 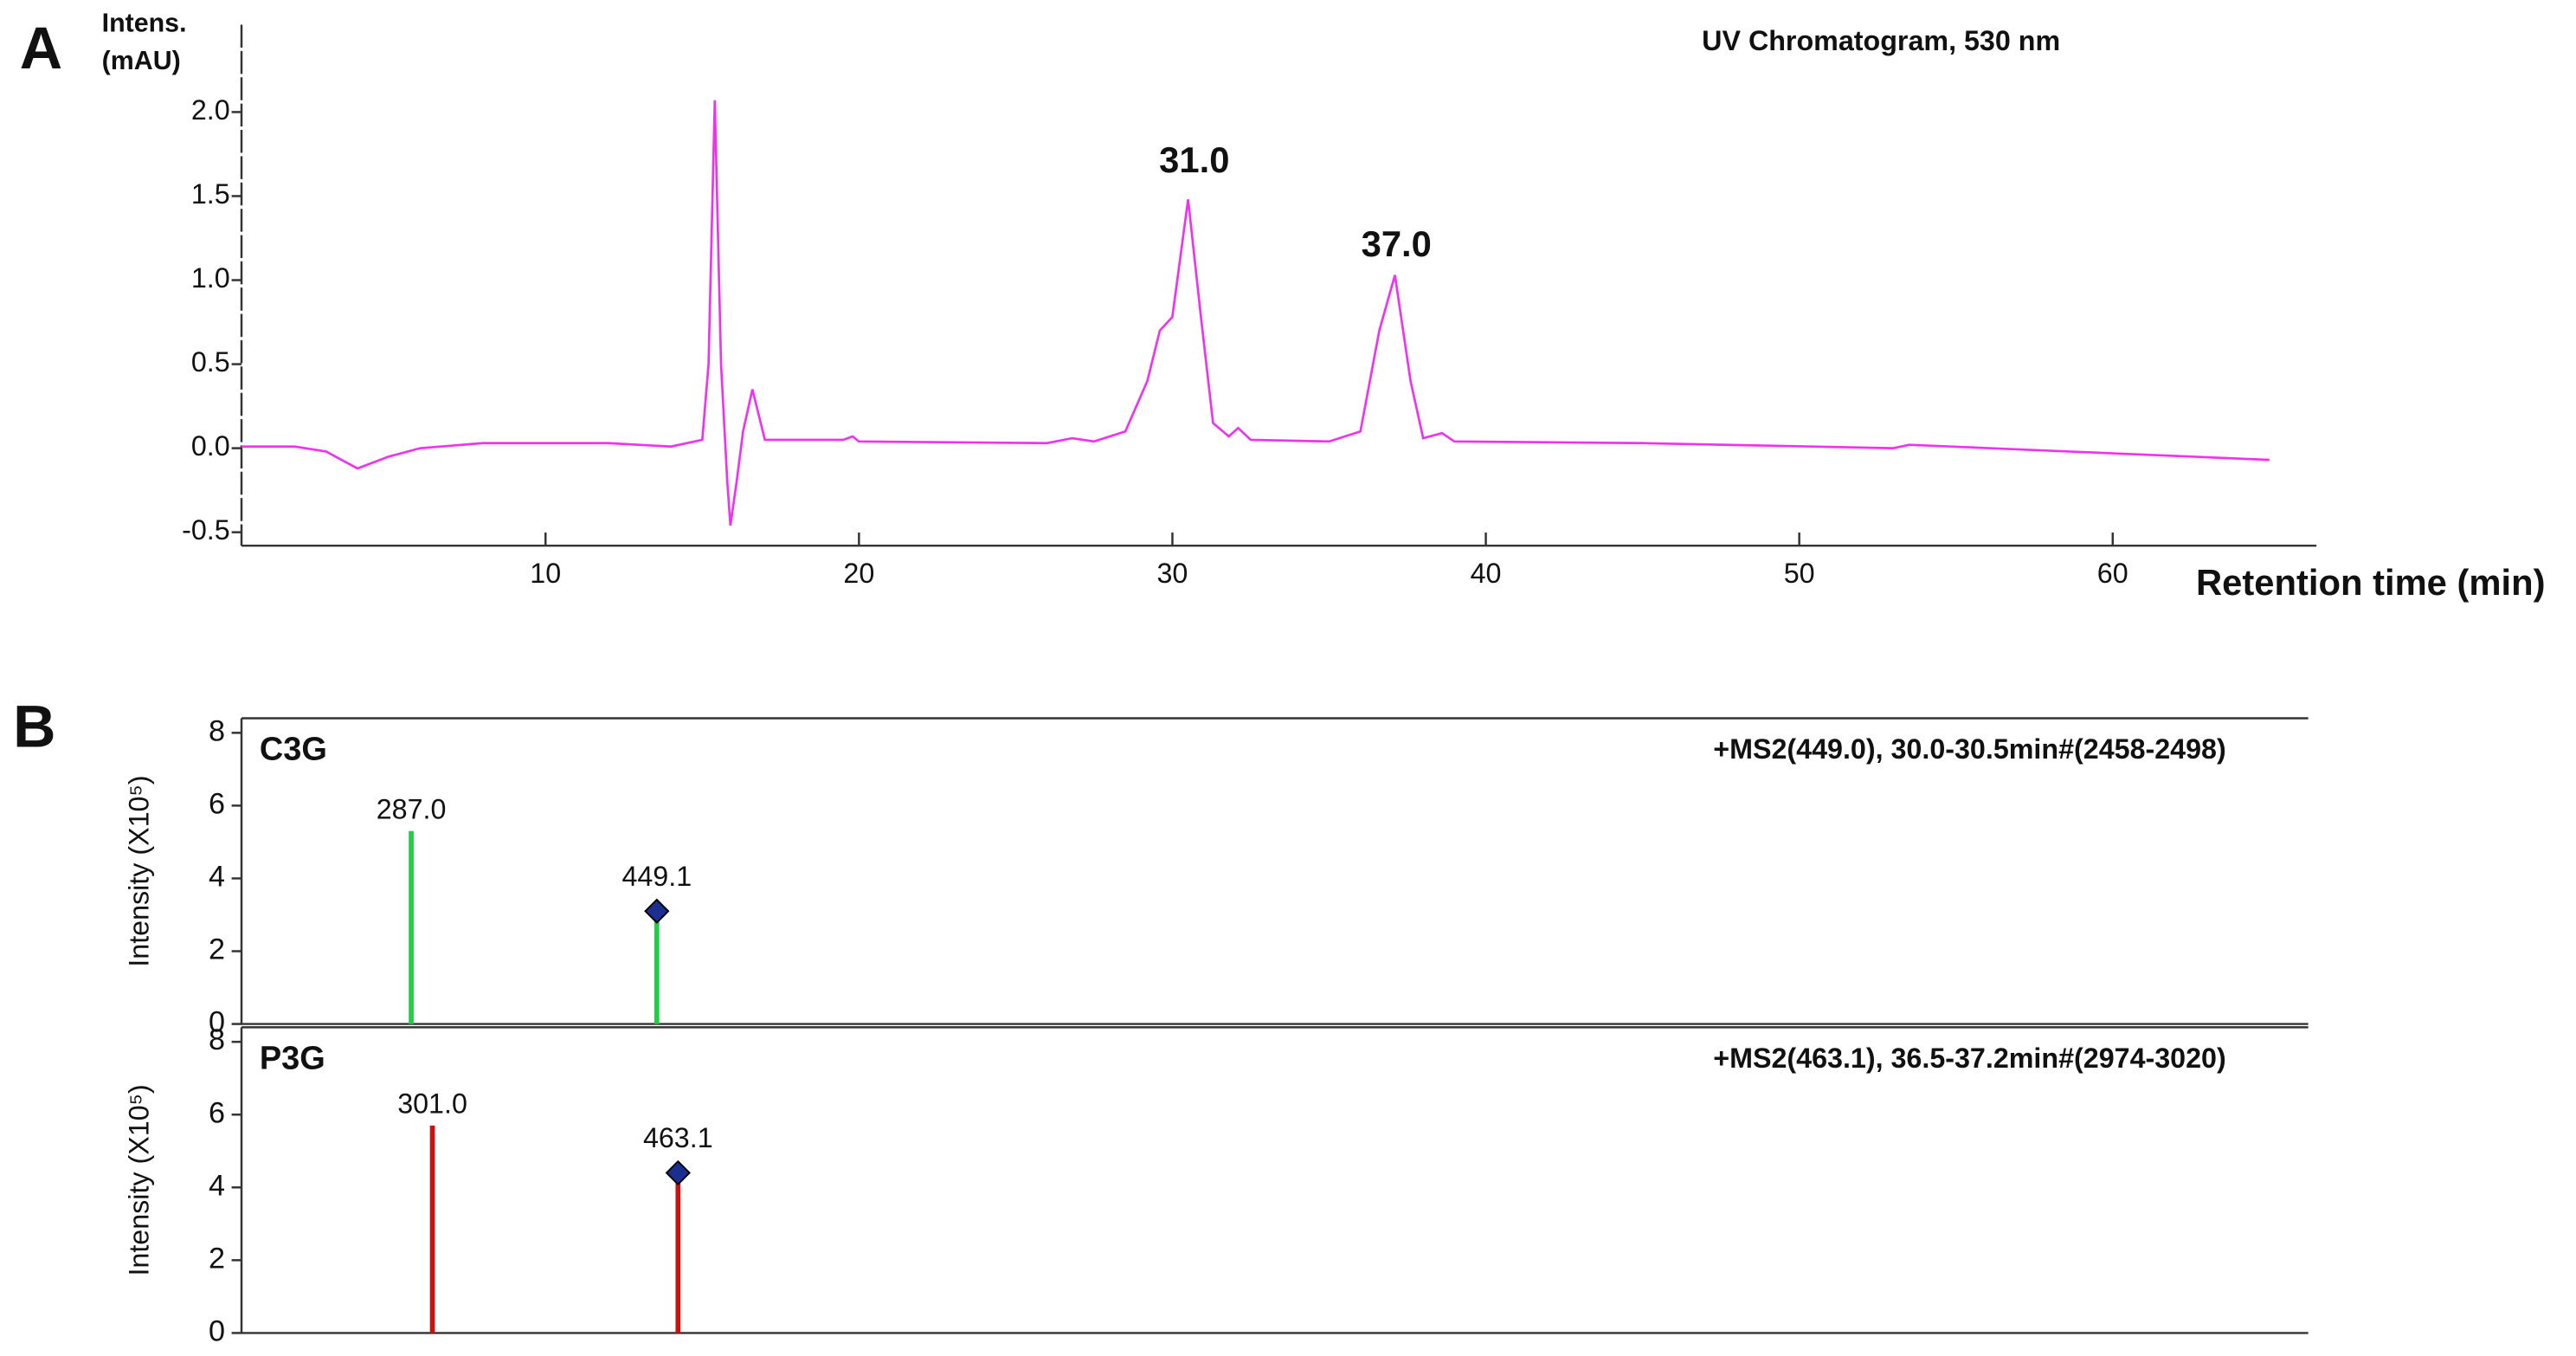 I want to click on panel-label: B, so click(x=34, y=727).